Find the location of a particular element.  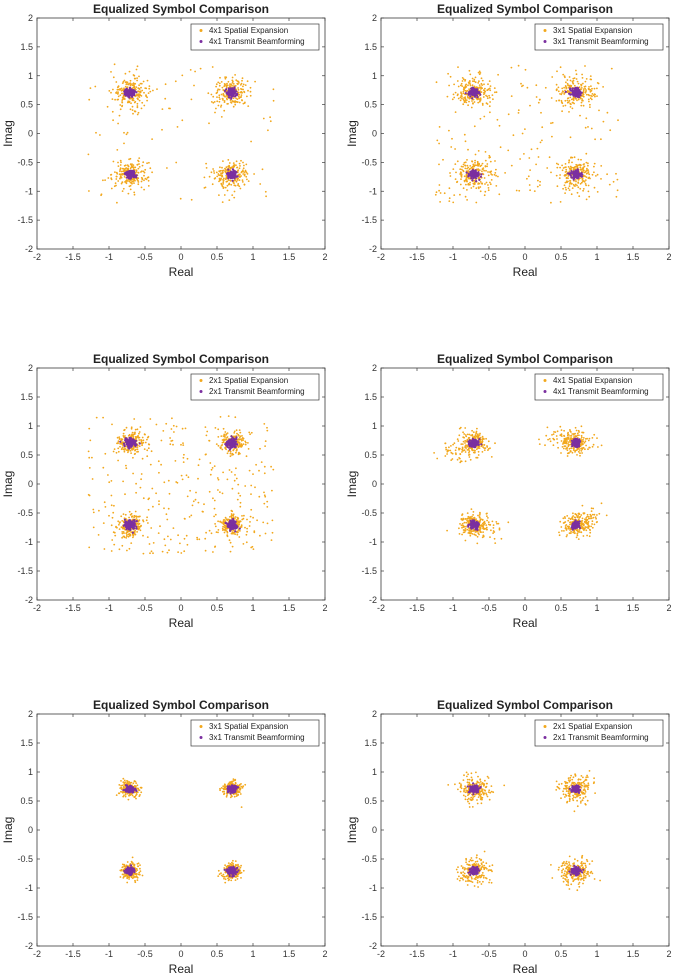

legend-entry: 3x1 Transmit Beamforming is located at coordinates (601, 41).